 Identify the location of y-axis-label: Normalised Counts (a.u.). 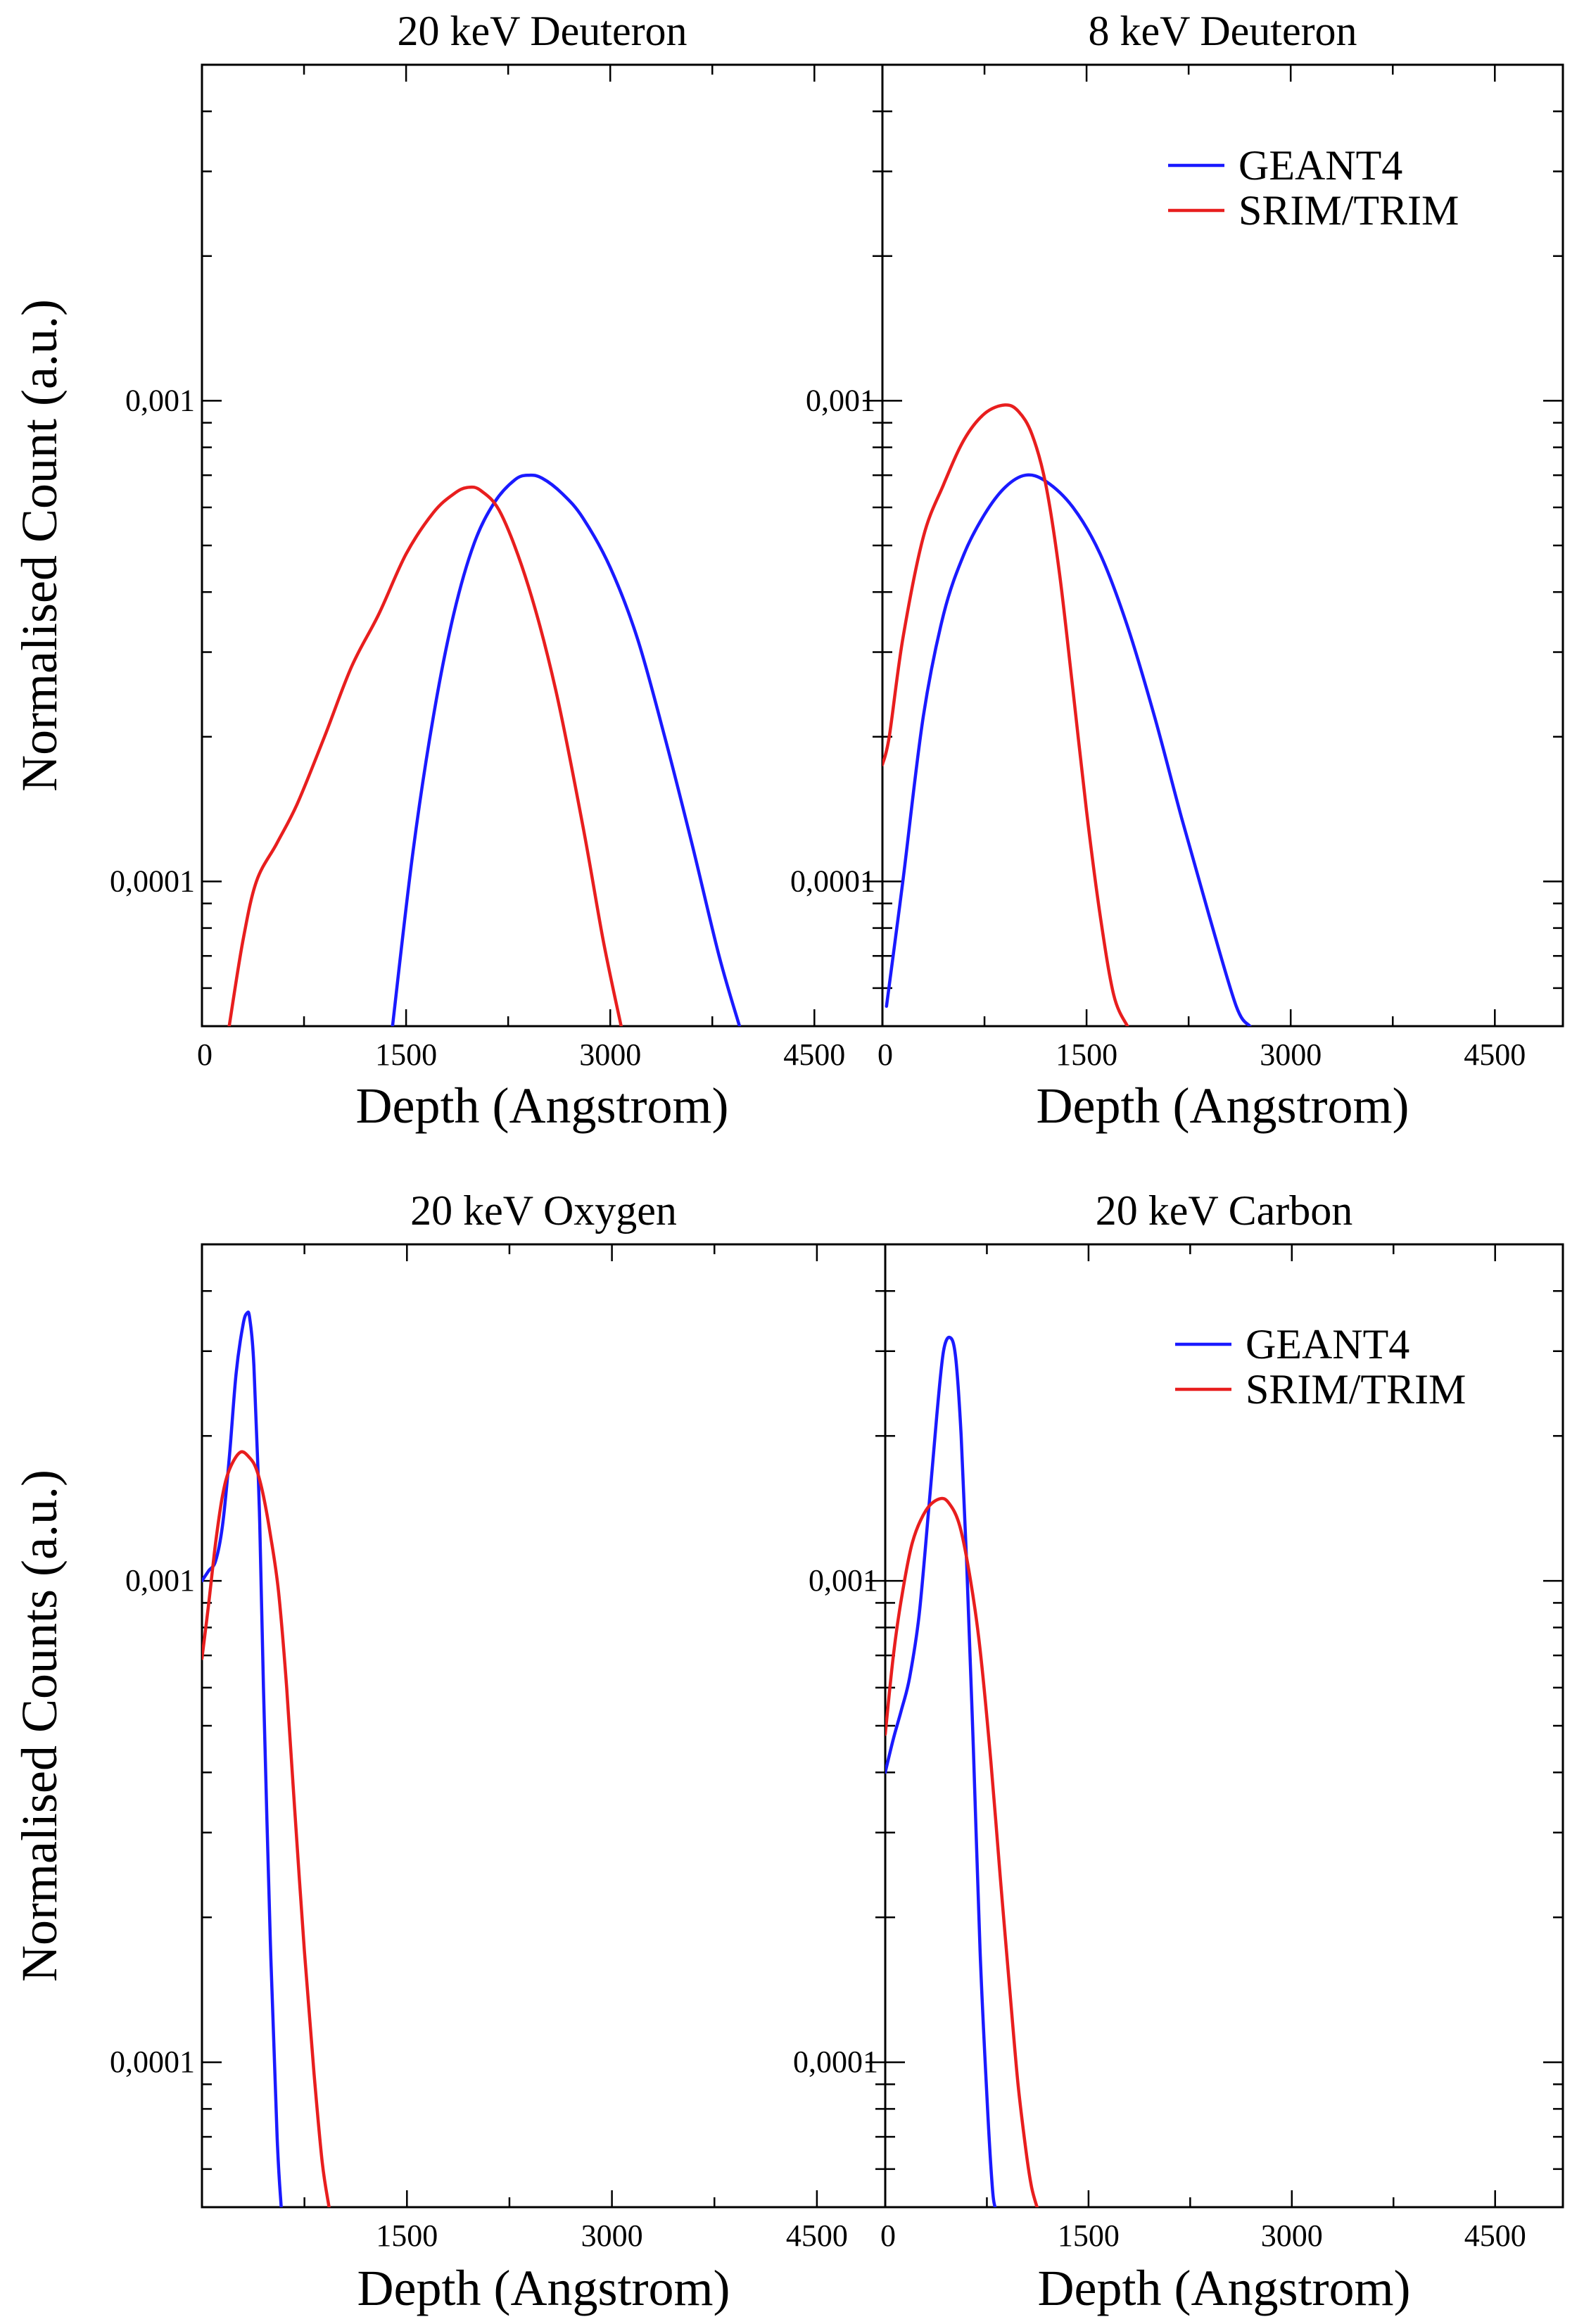
(39, 1726).